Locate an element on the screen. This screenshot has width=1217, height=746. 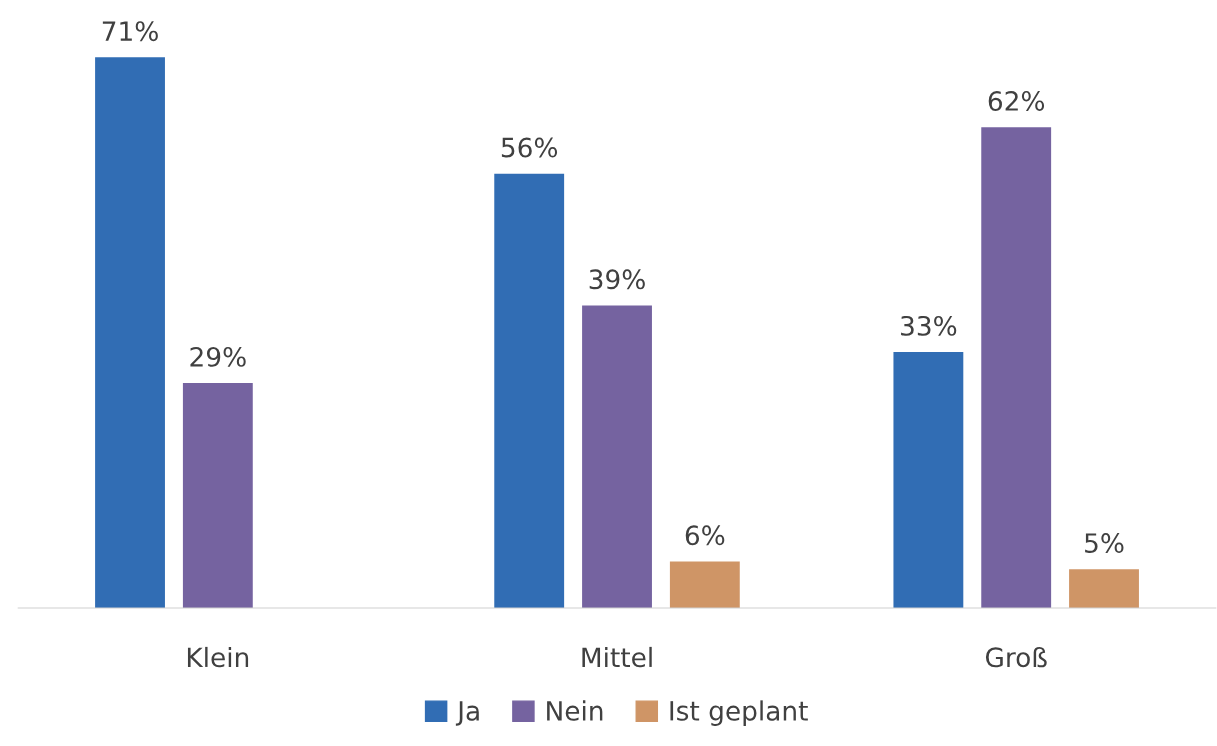
legend-label: Nein is located at coordinates (575, 710).